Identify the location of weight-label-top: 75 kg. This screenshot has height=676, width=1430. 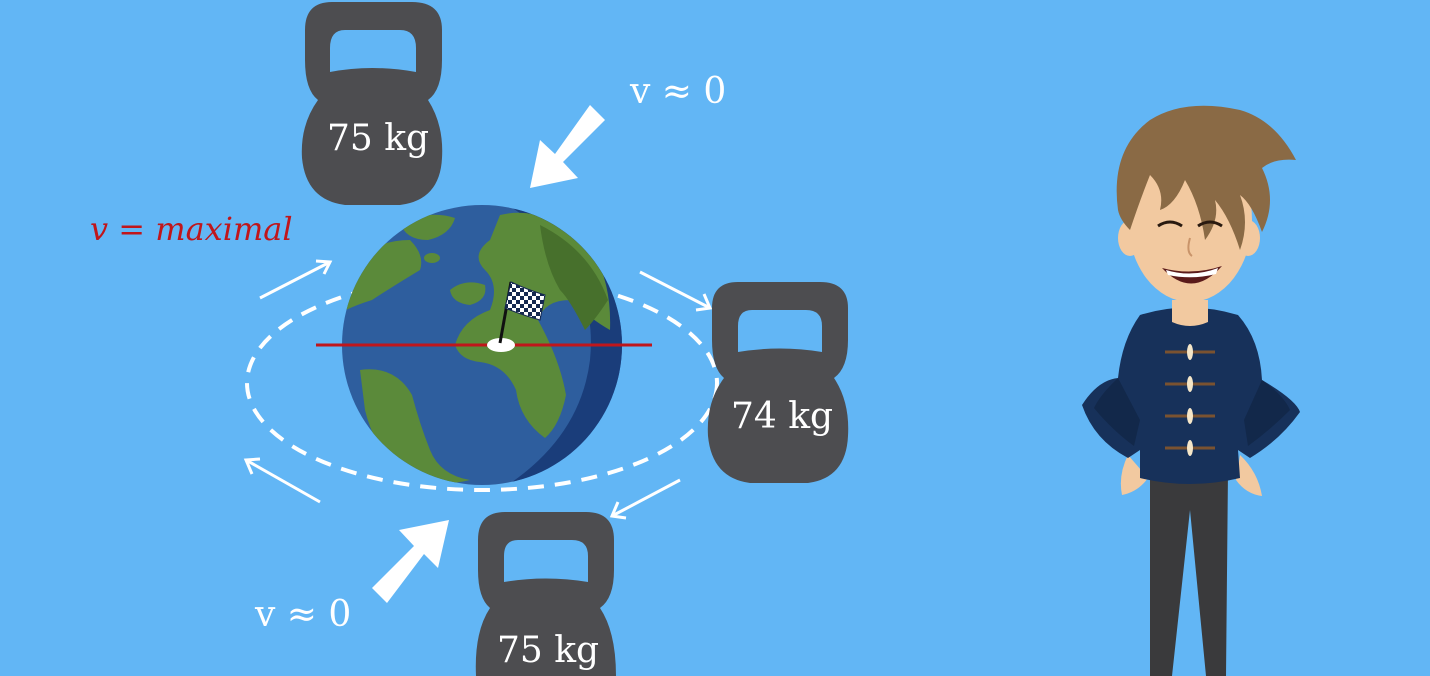
(378, 138).